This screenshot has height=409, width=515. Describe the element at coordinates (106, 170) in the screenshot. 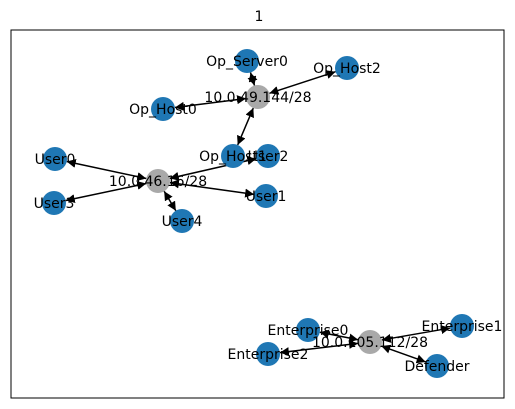

I see `edge-subnet_46-user0` at that location.